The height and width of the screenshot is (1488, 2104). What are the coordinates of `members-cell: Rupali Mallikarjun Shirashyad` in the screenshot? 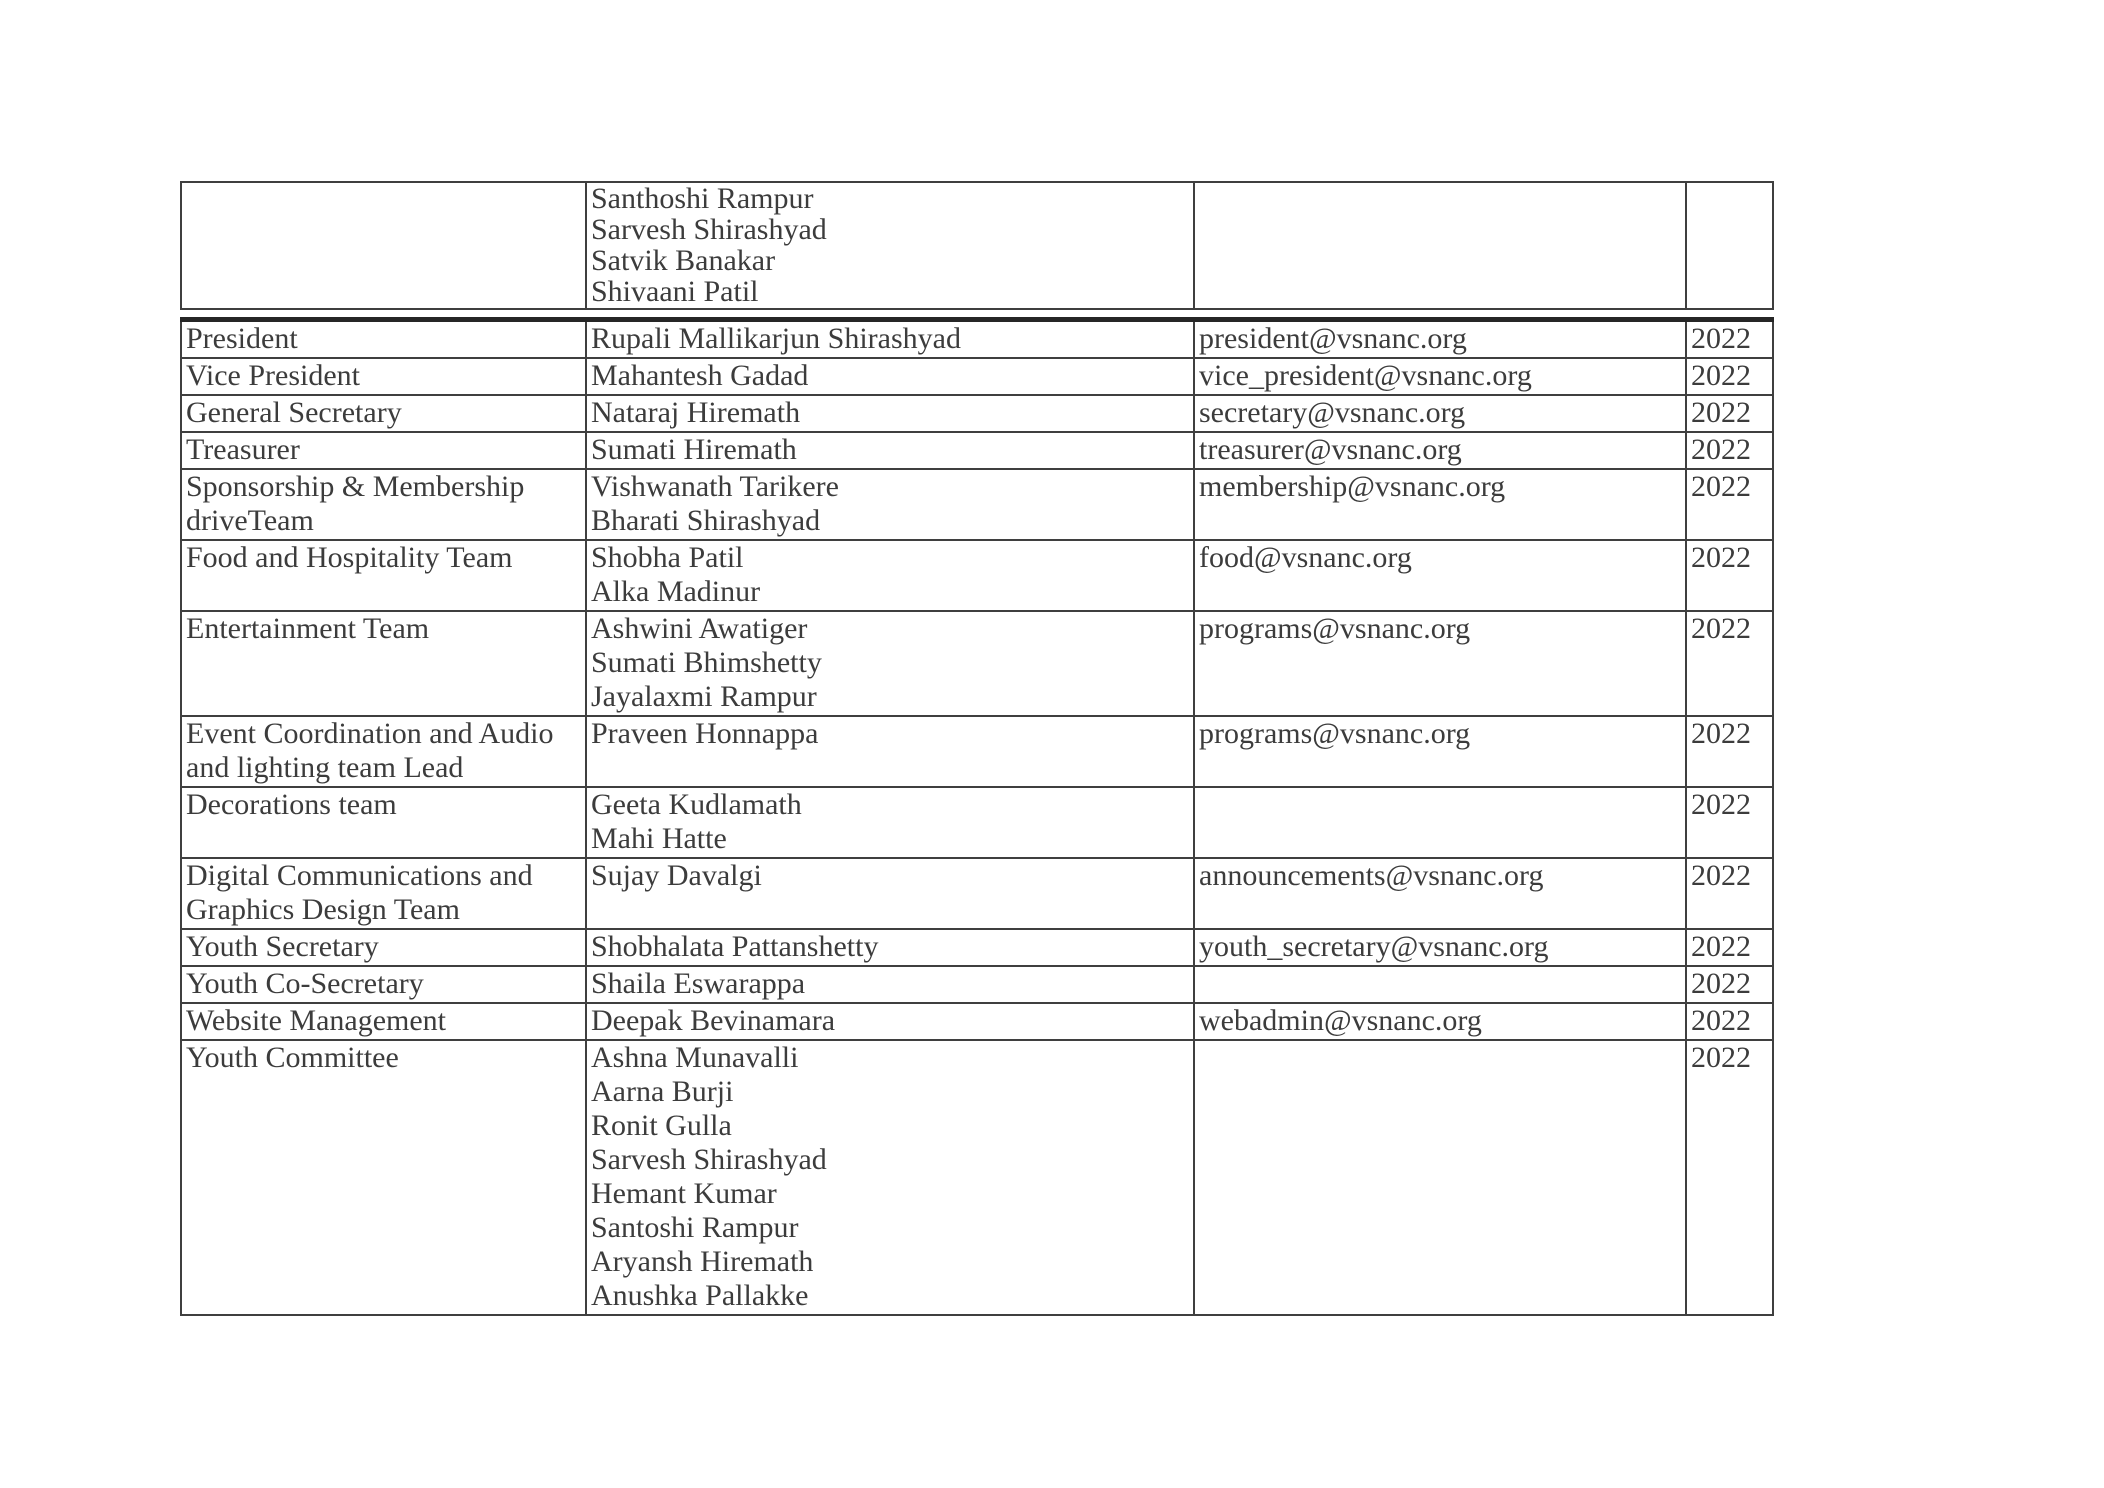 It's located at (890, 338).